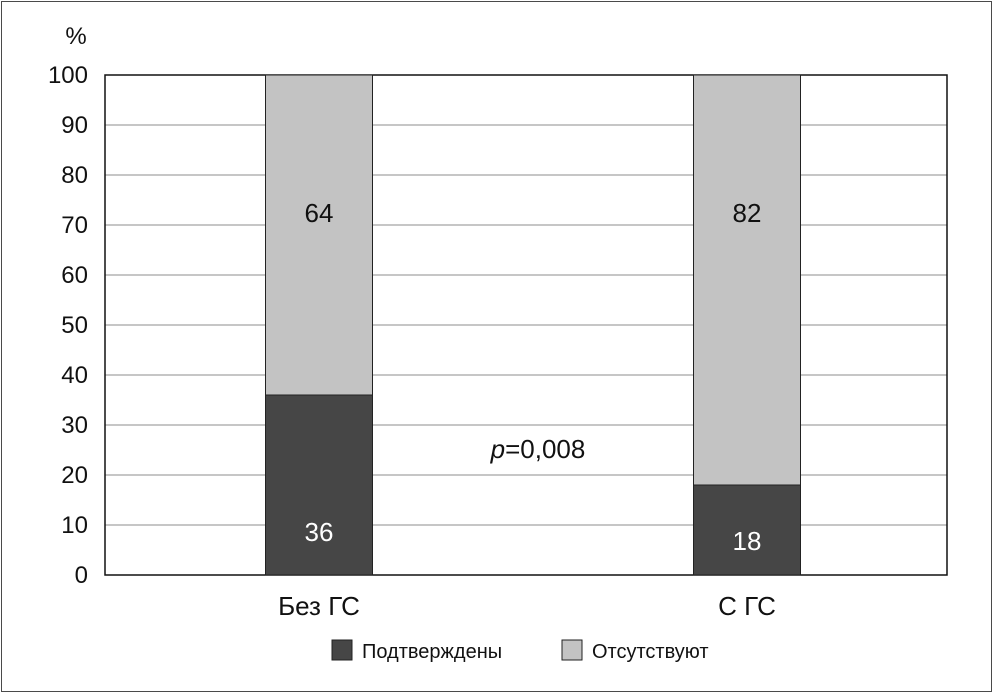 Image resolution: width=995 pixels, height=695 pixels. What do you see at coordinates (432, 652) in the screenshot?
I see `legend-label: Подтверждены` at bounding box center [432, 652].